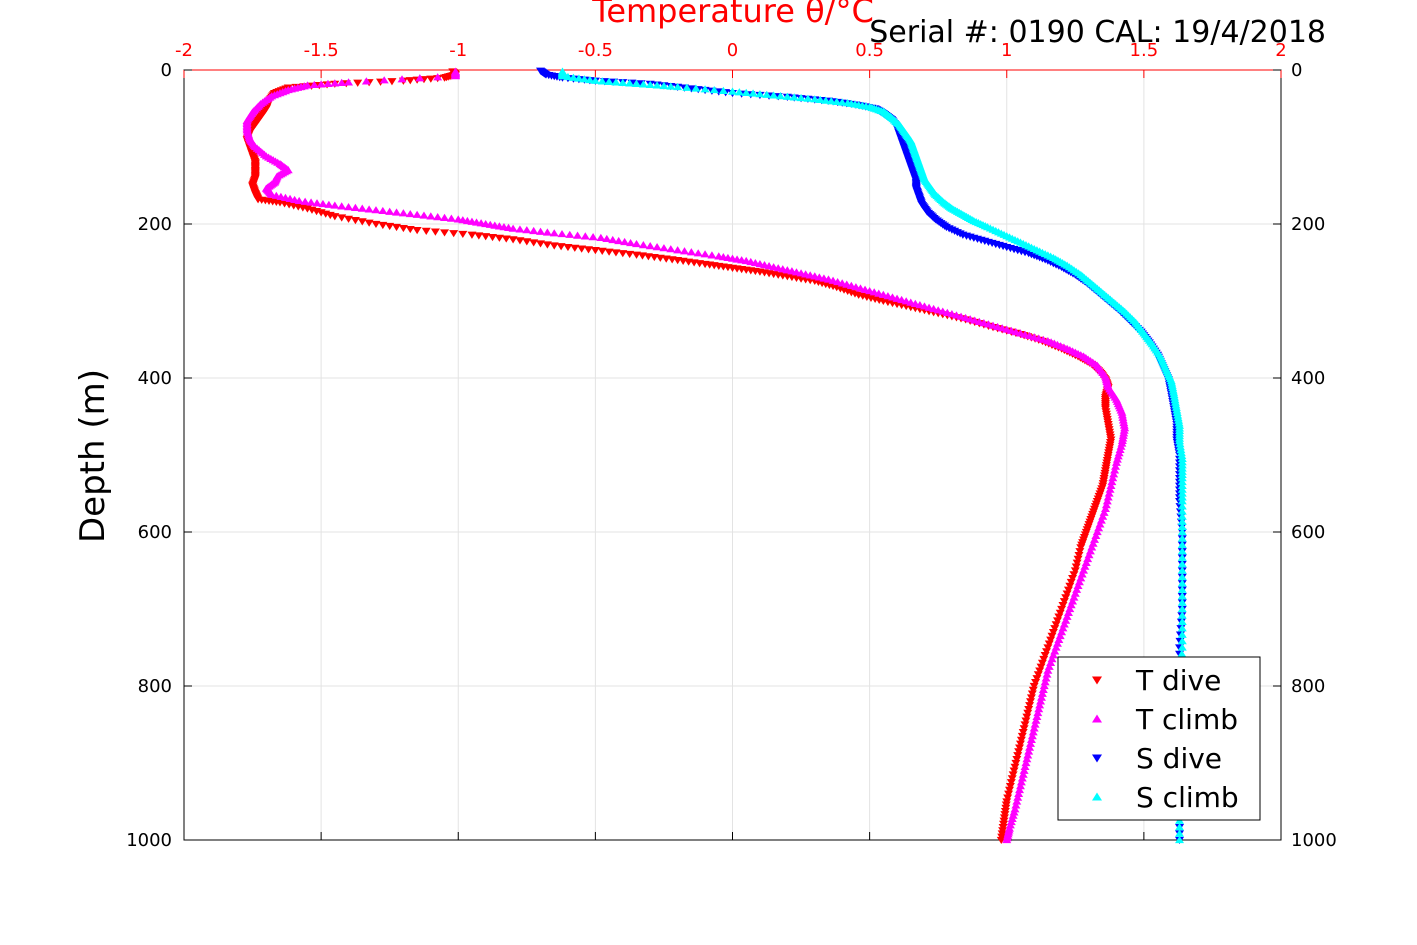 The image size is (1417, 945). Describe the element at coordinates (1144, 50) in the screenshot. I see `x-tick-label: 1.5` at that location.